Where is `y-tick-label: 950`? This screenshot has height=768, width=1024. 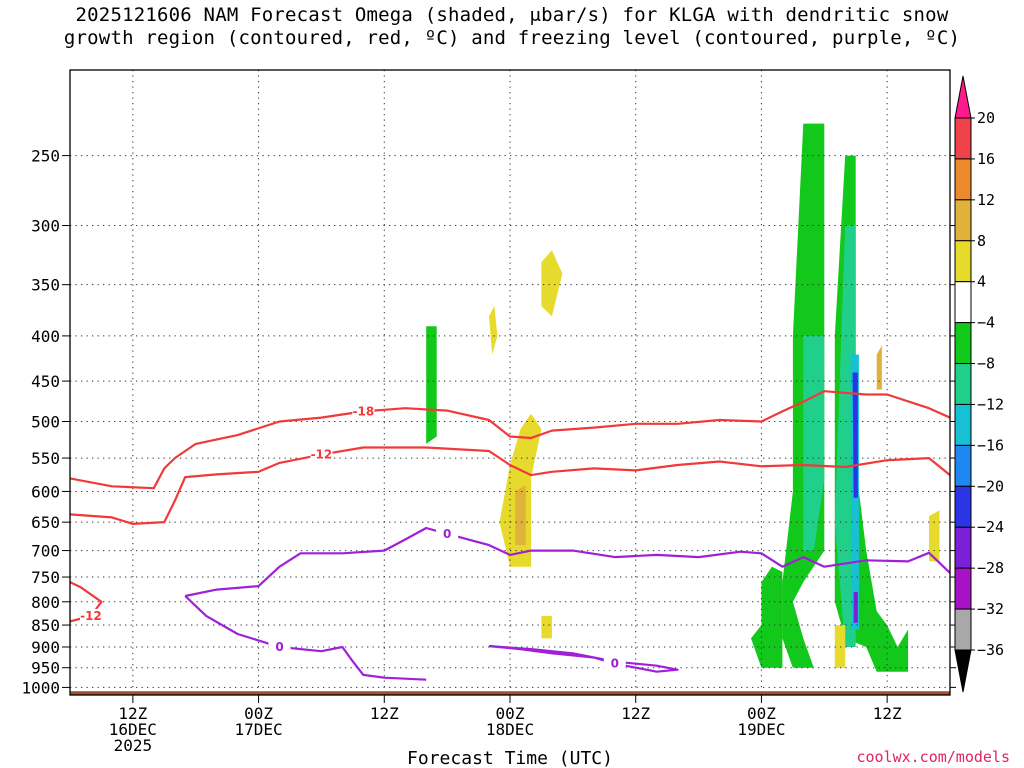
y-tick-label: 950 is located at coordinates (45, 668).